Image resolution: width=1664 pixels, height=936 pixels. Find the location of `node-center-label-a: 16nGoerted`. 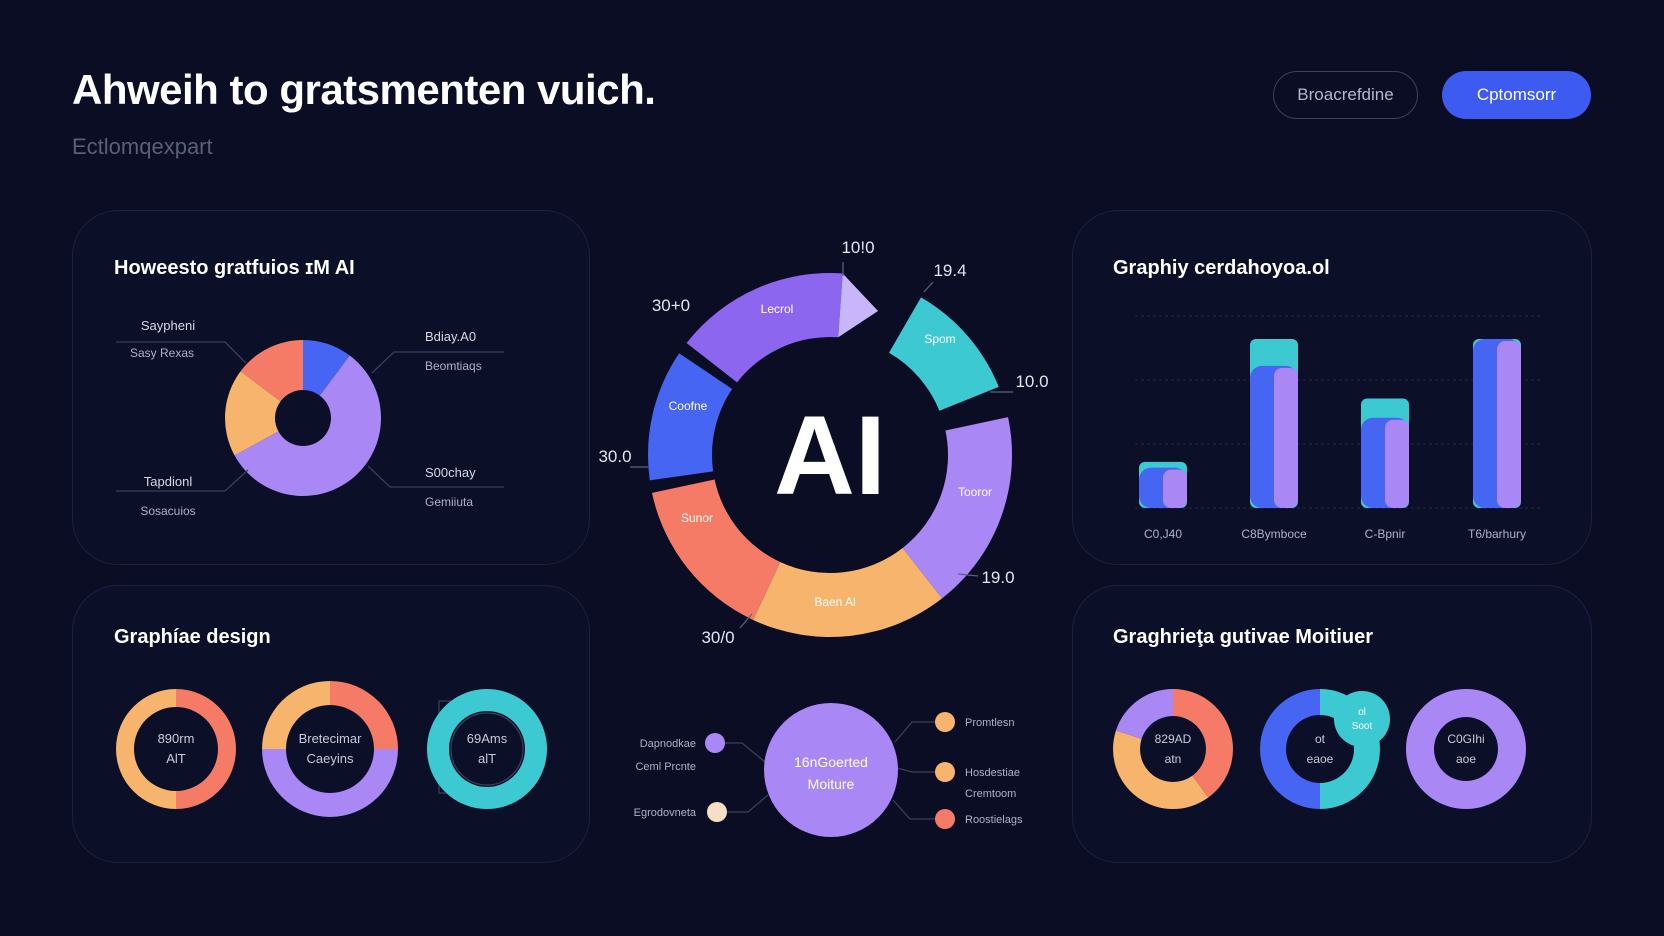

node-center-label-a: 16nGoerted is located at coordinates (831, 762).